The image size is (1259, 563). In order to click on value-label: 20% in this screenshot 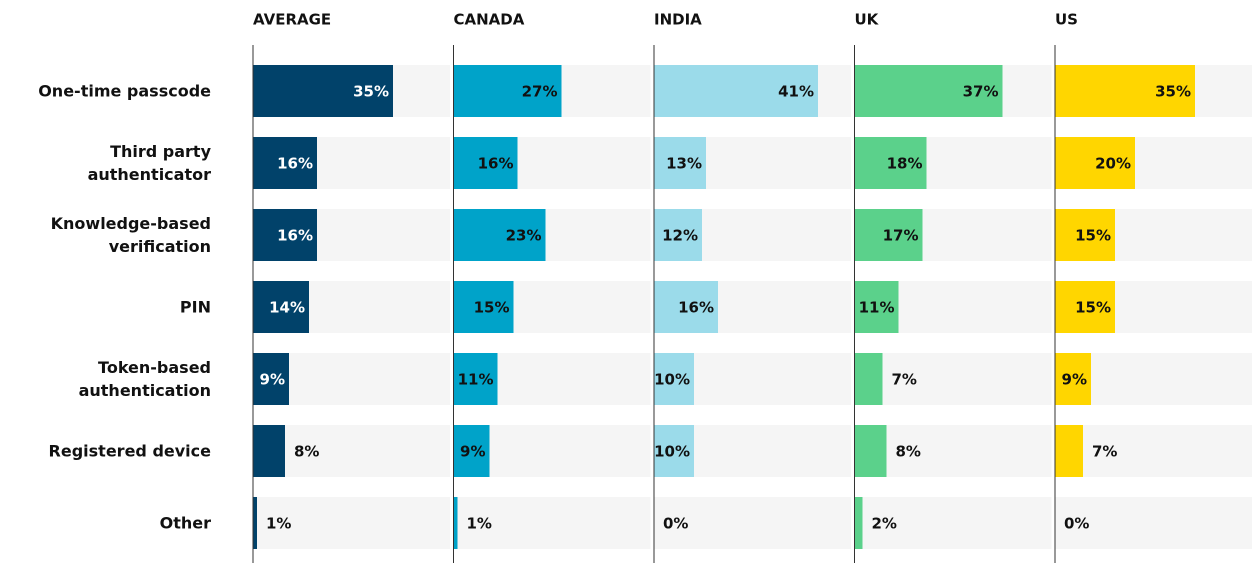, I will do `click(1113, 164)`.